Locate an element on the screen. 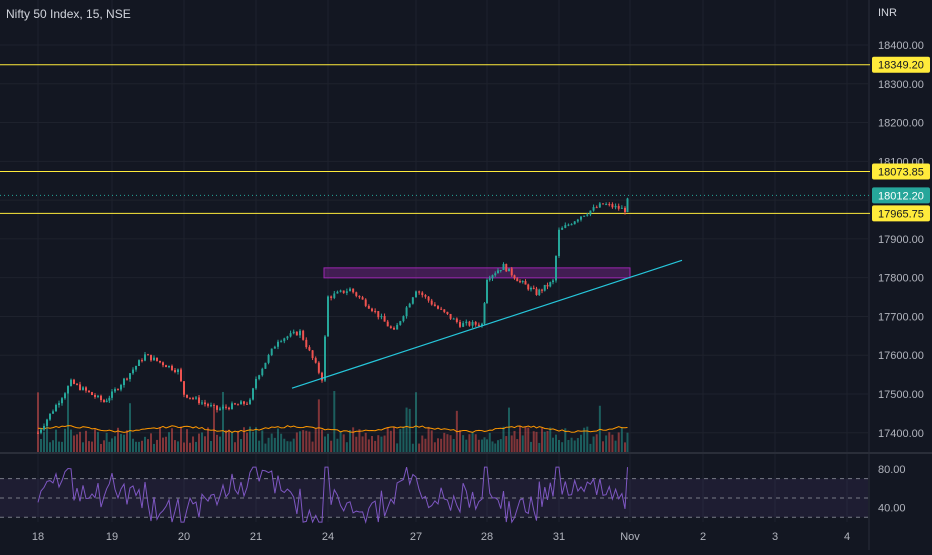  price-tick-label: 17700.00 is located at coordinates (901, 317).